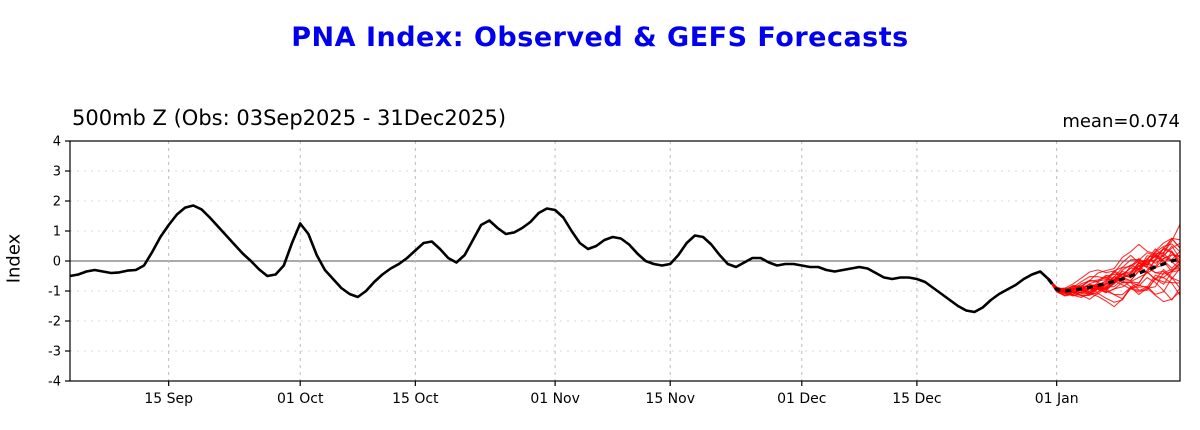  What do you see at coordinates (54, 382) in the screenshot?
I see `y-tick-label: -4` at bounding box center [54, 382].